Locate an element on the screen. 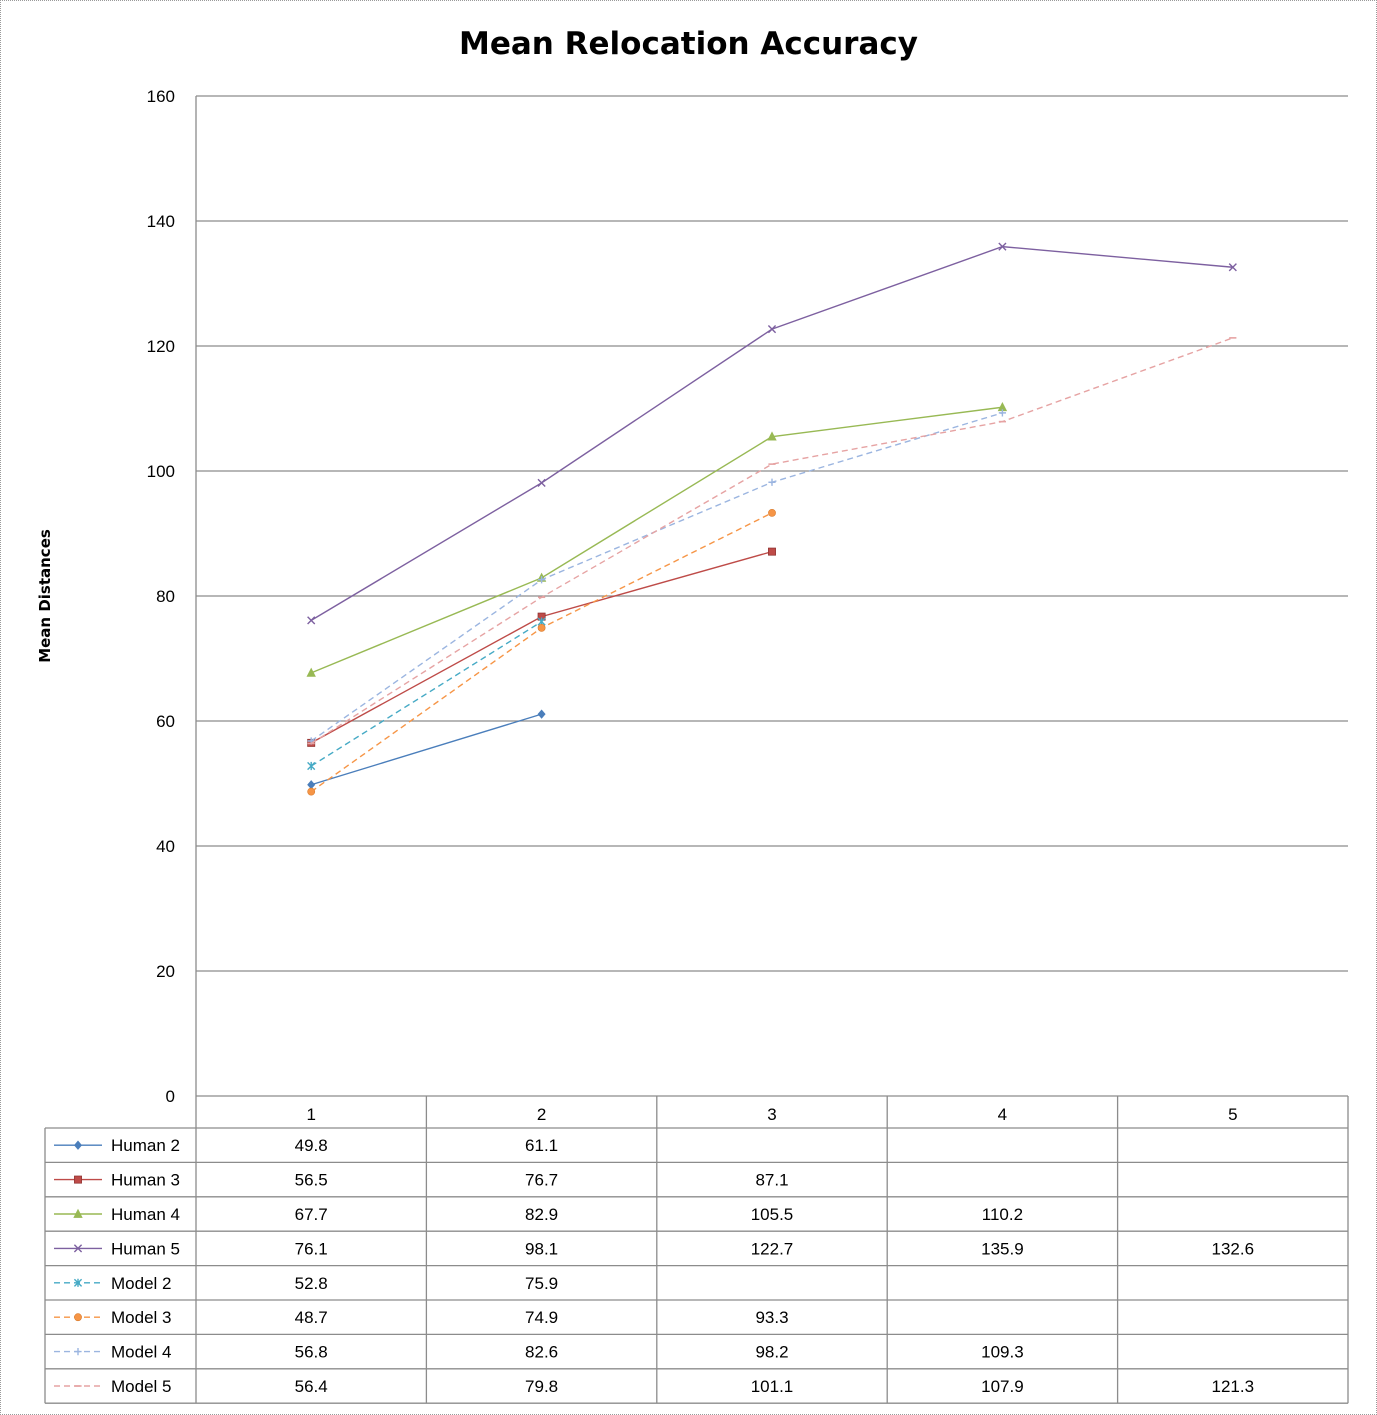 This screenshot has height=1415, width=1377. table-cell-value: 82.9 is located at coordinates (541, 1214).